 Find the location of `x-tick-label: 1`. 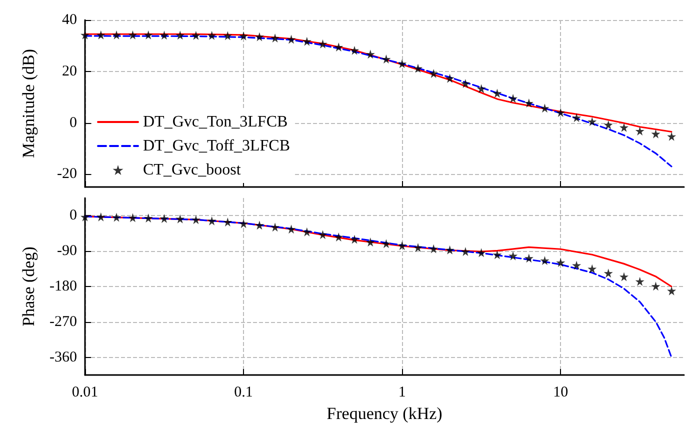

x-tick-label: 1 is located at coordinates (402, 392).